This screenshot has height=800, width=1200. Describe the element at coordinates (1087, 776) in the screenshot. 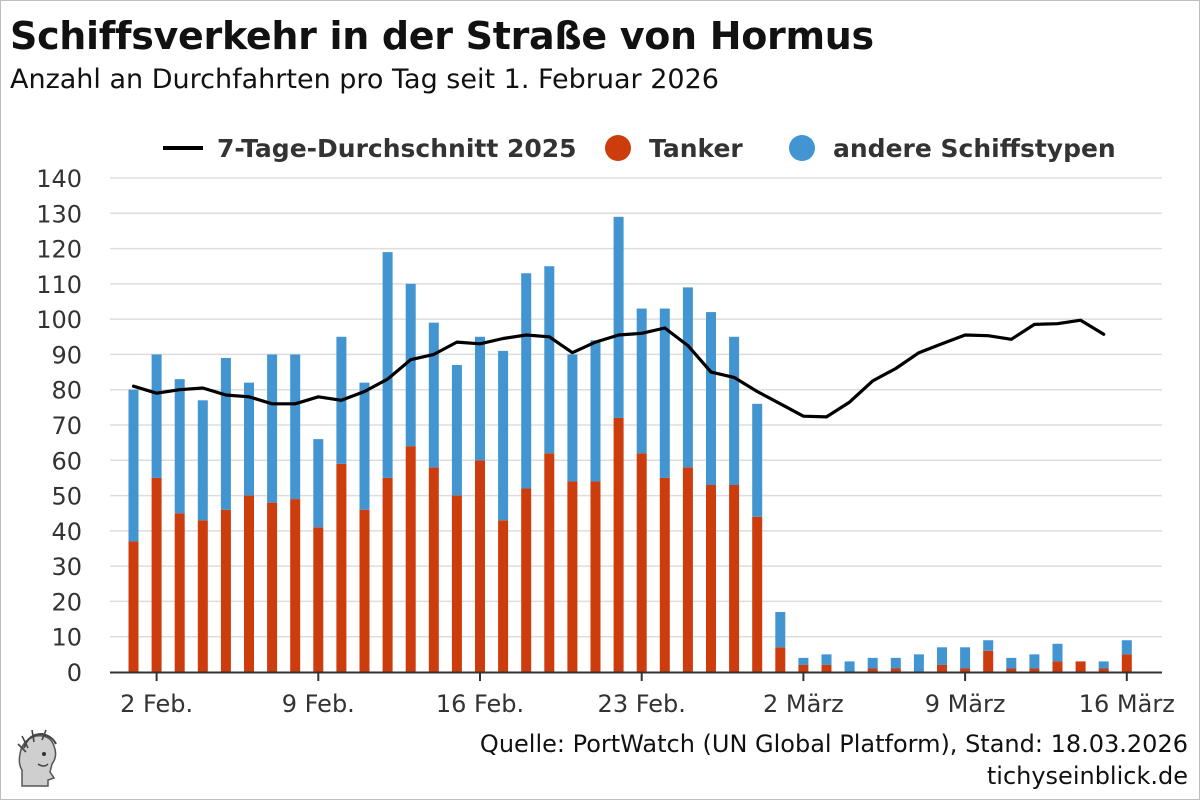

I see `site-credit: tichyseinblick.de` at that location.